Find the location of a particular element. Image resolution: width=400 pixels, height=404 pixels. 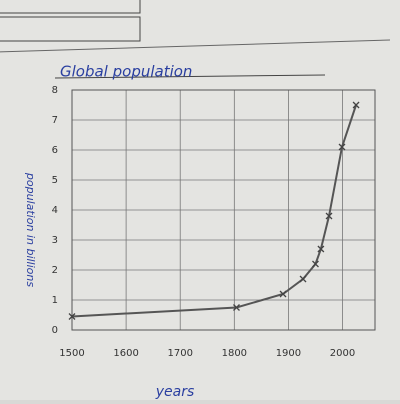

rule is located at coordinates (195, 46).